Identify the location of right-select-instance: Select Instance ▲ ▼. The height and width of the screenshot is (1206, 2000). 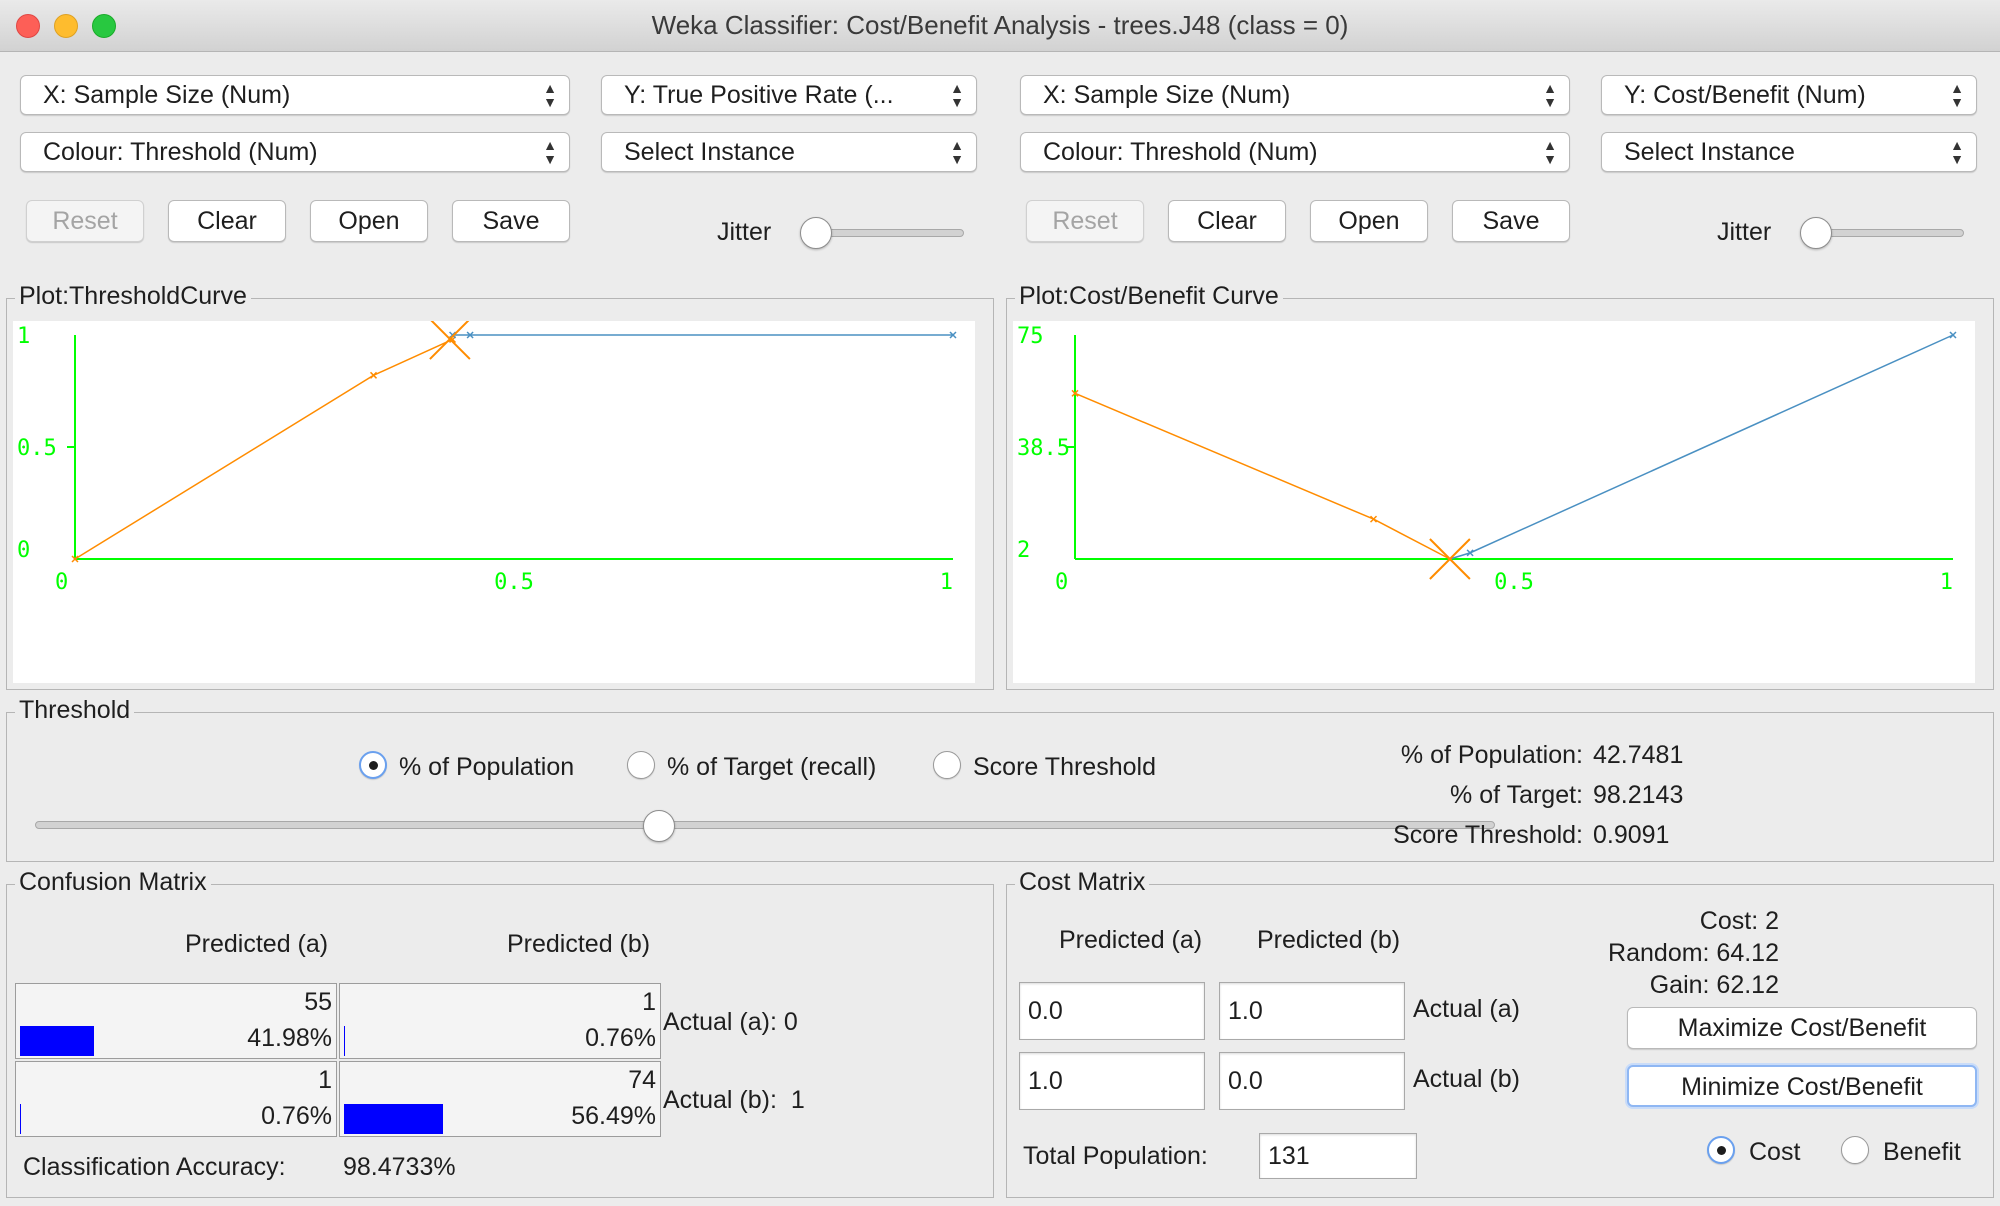
(1789, 152).